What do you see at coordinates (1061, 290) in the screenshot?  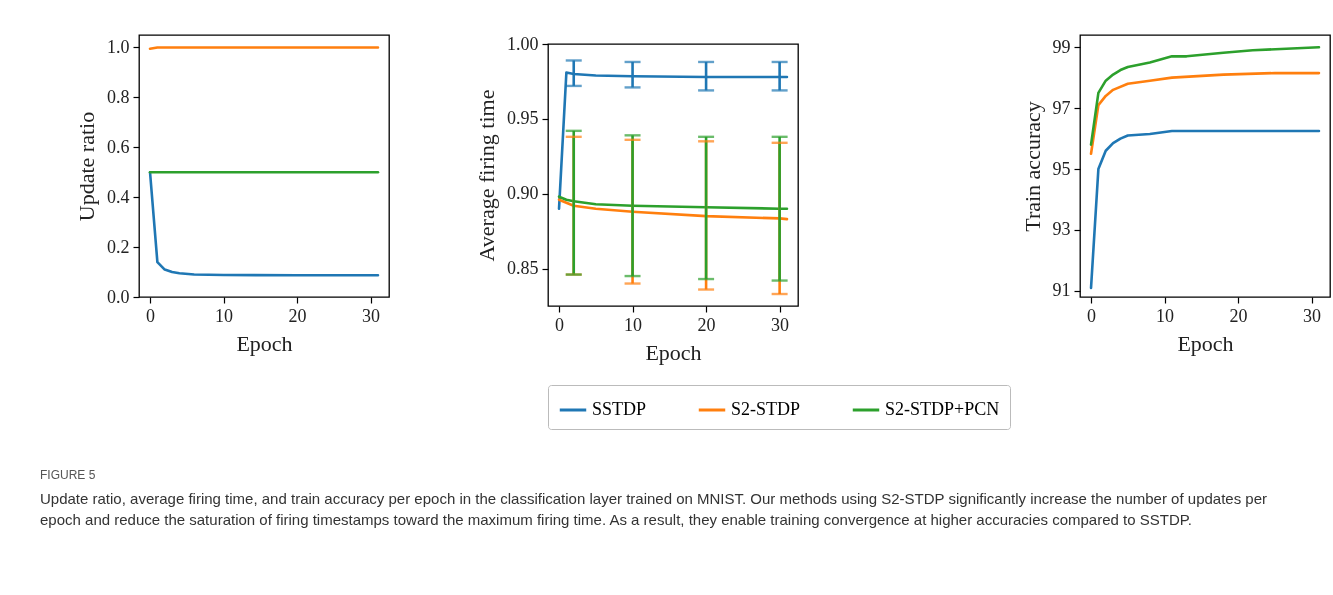 I see `y-tick-label: 91` at bounding box center [1061, 290].